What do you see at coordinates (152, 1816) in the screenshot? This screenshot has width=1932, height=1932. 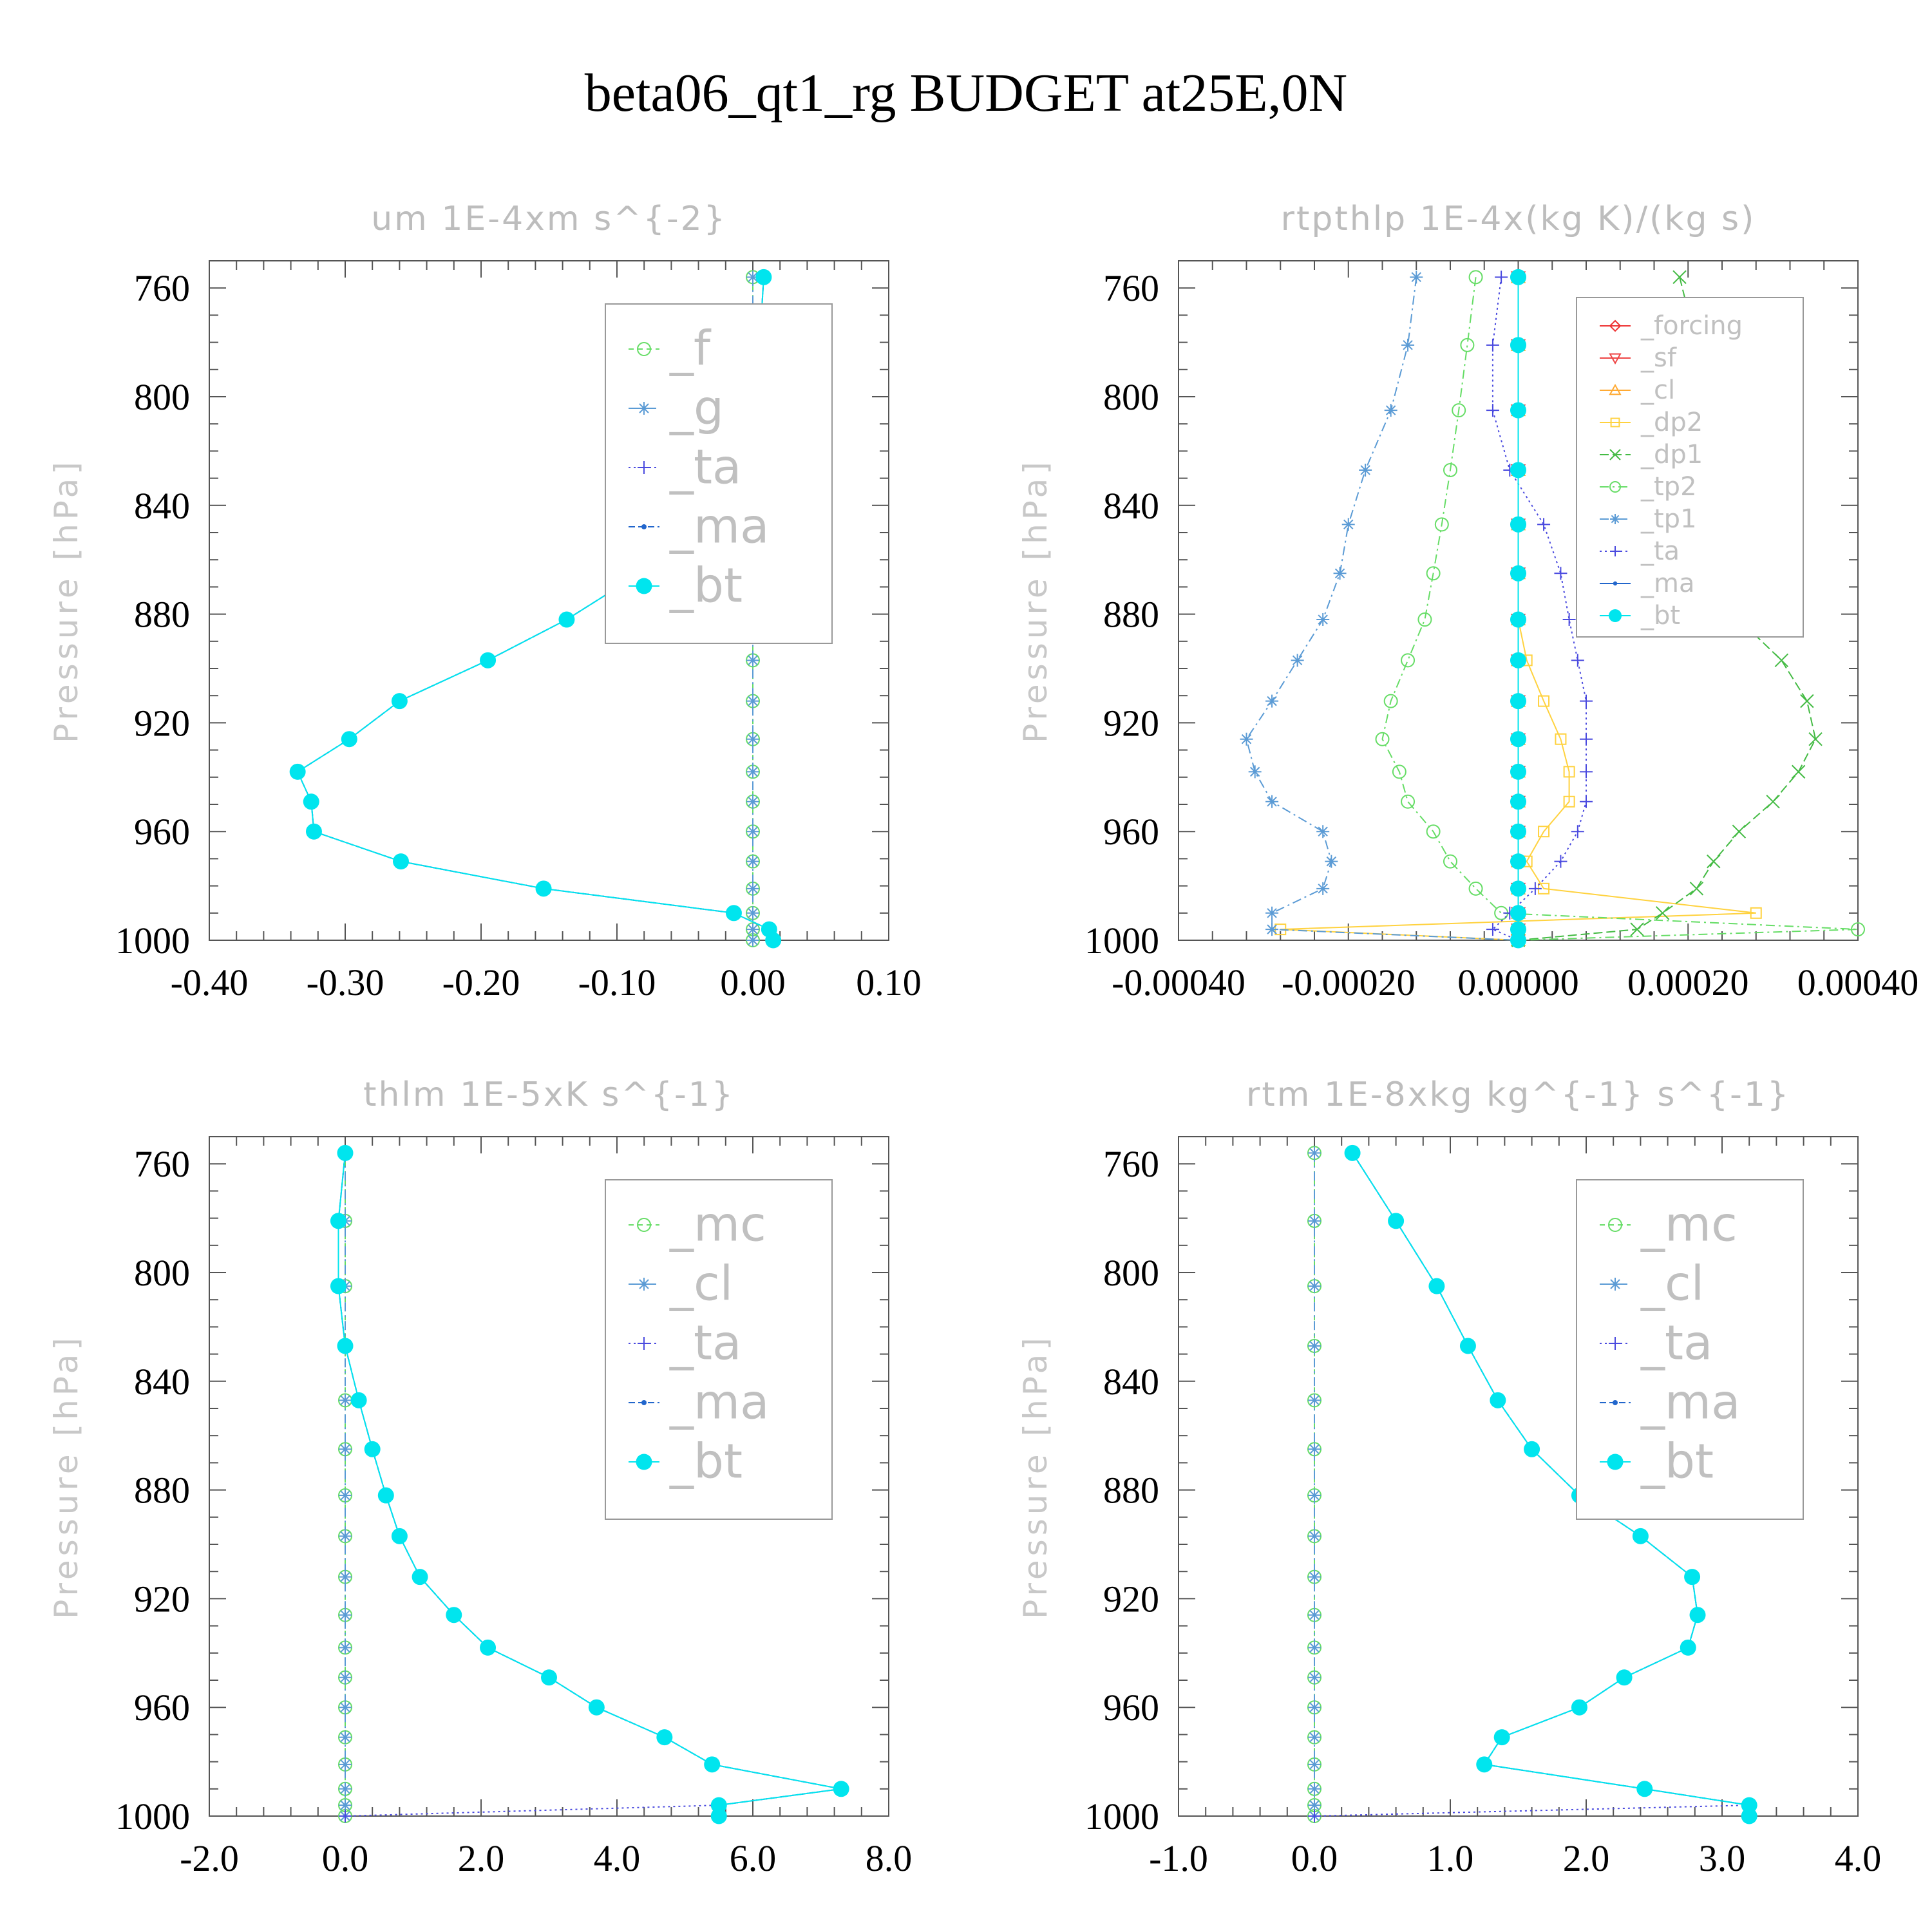 I see `y-tick-label: 1000` at bounding box center [152, 1816].